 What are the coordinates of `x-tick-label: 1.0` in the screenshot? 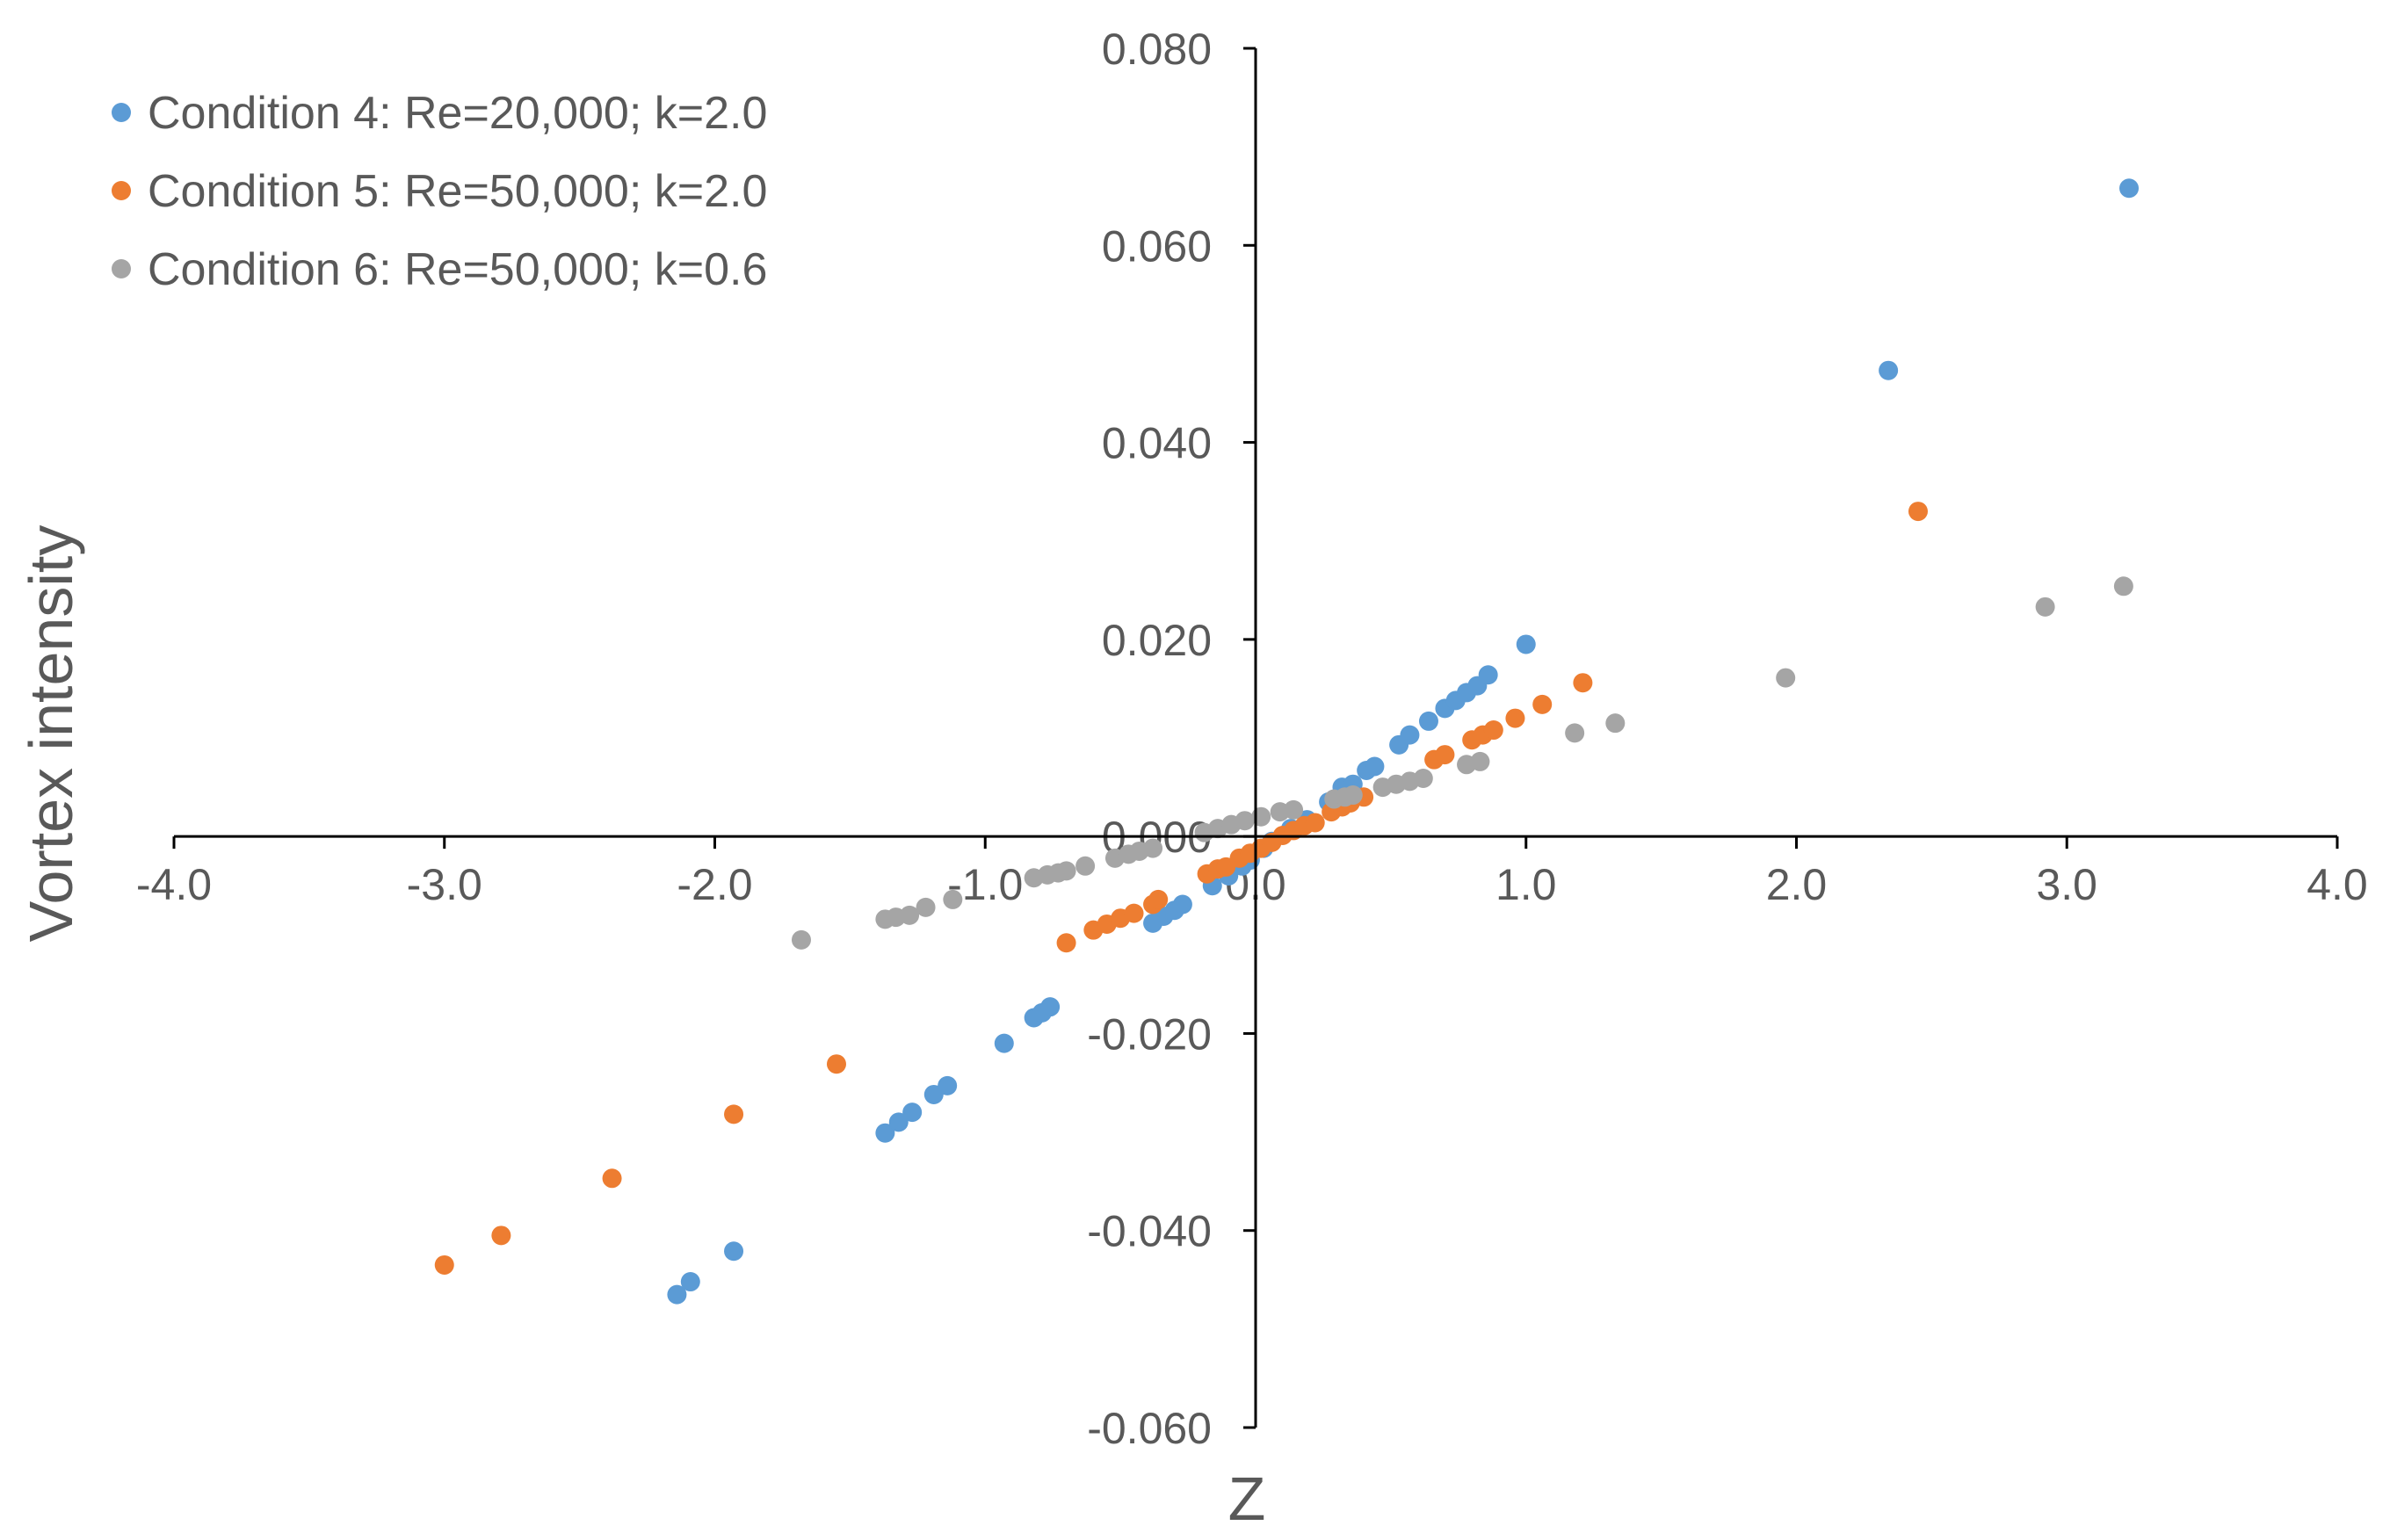 It's located at (1526, 884).